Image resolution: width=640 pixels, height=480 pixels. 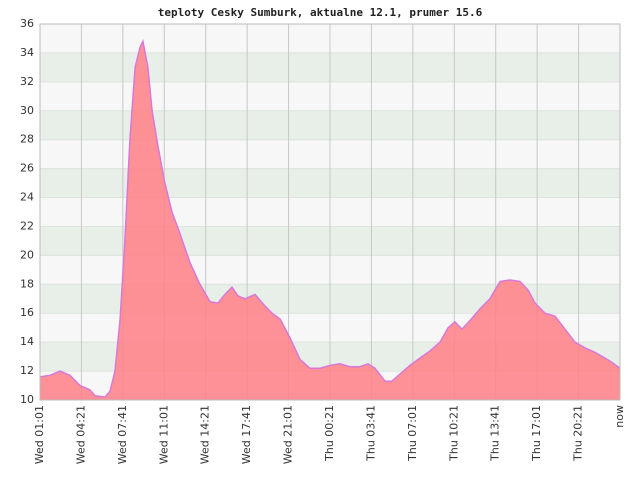 What do you see at coordinates (205, 434) in the screenshot?
I see `x-tick-label: Wed 14:21` at bounding box center [205, 434].